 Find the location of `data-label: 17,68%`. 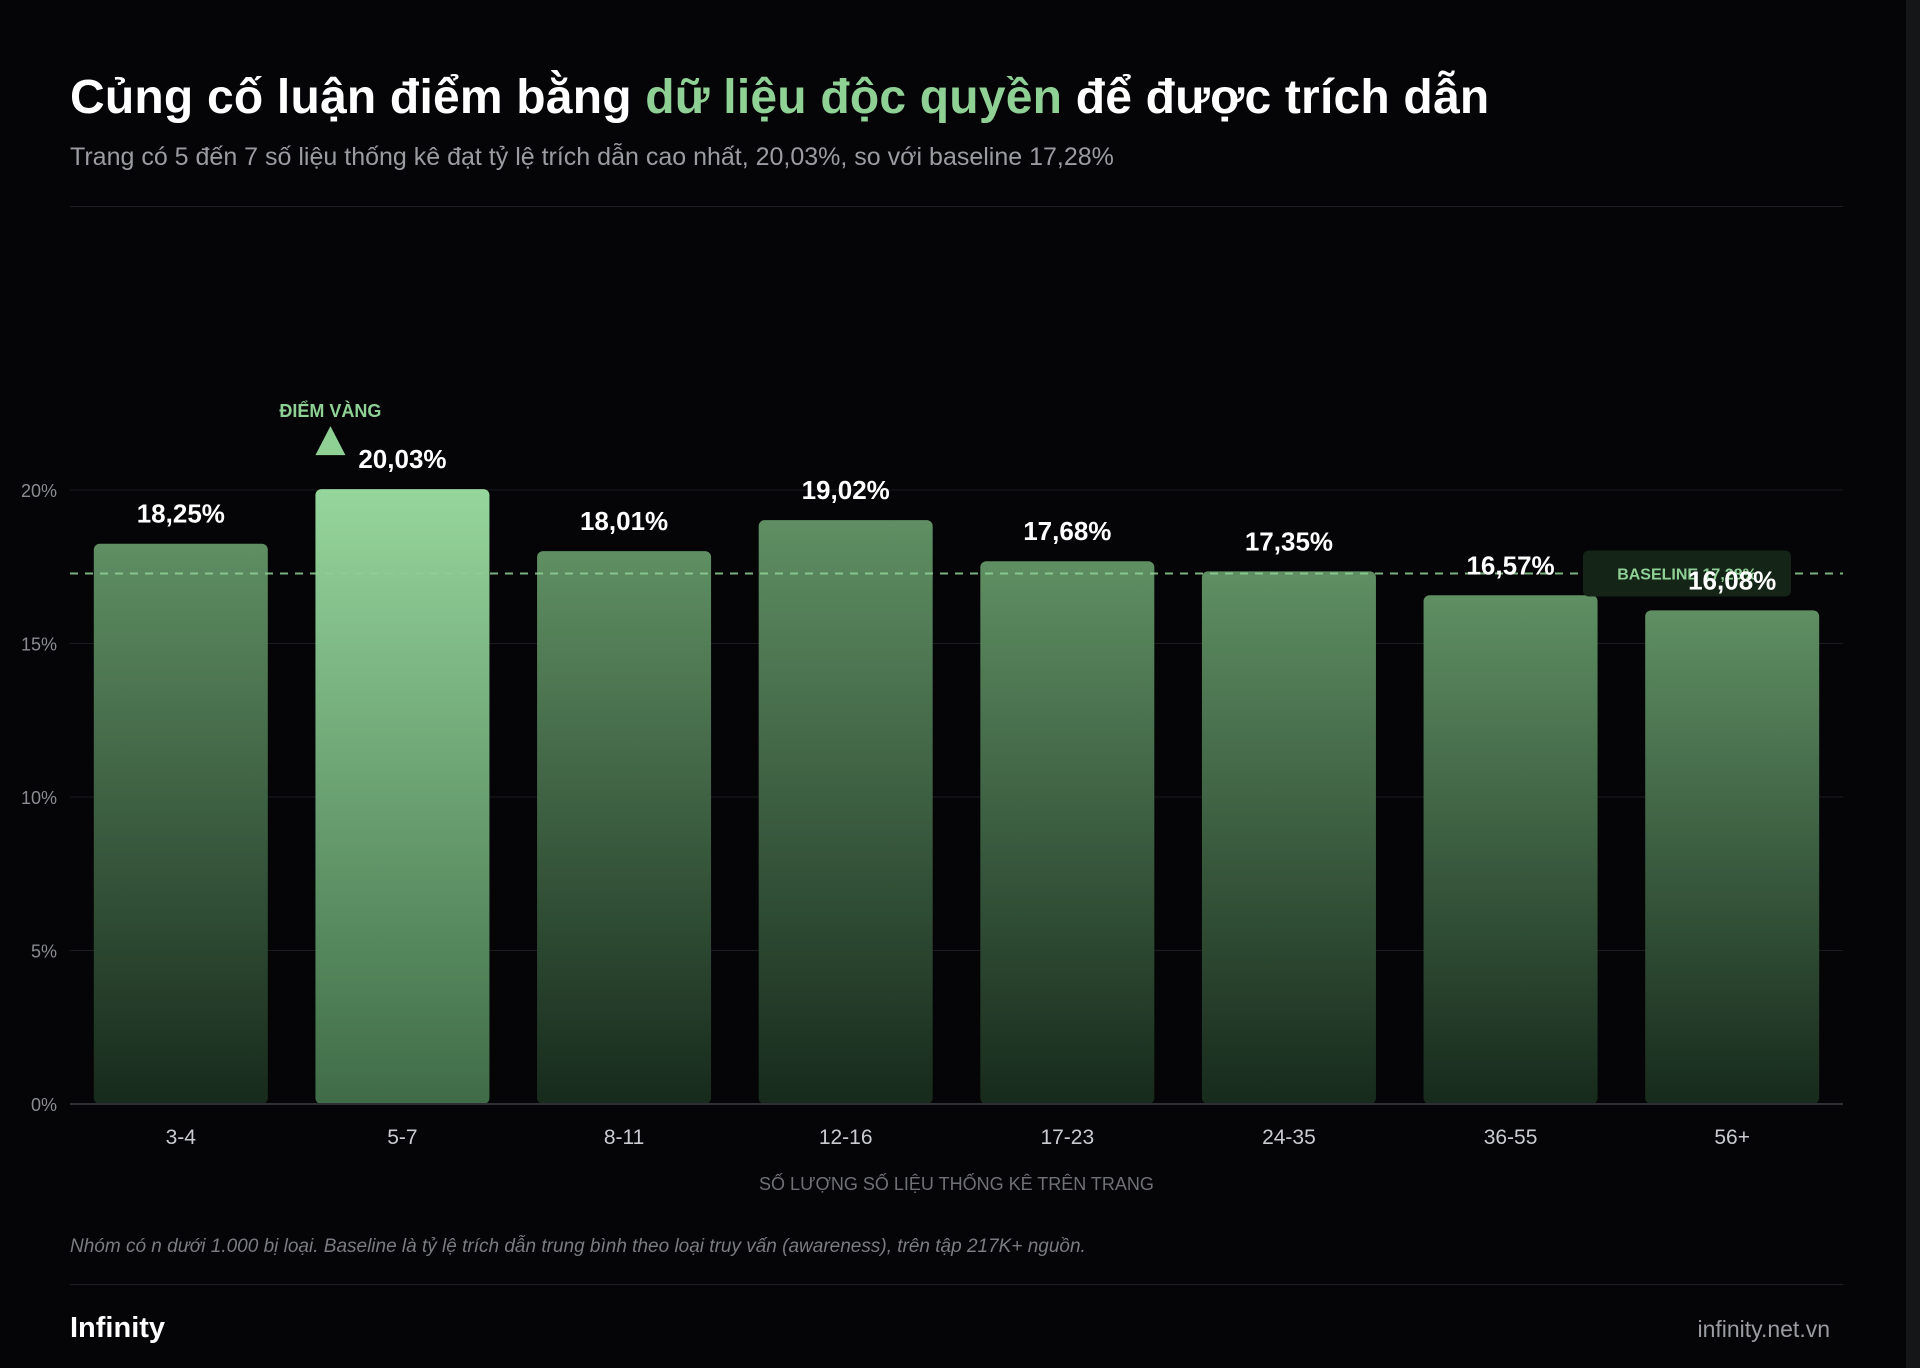

data-label: 17,68% is located at coordinates (1067, 531).